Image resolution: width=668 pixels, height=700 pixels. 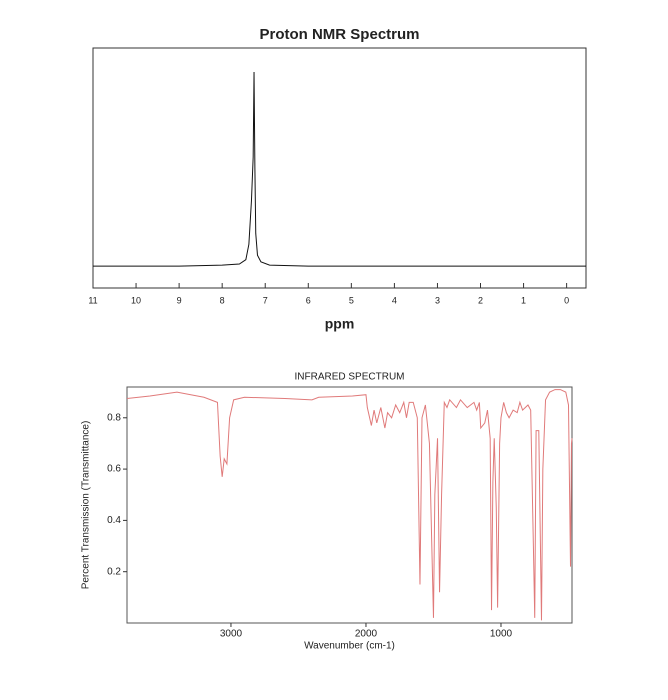 I want to click on x-axis-label: ppm, so click(x=340, y=324).